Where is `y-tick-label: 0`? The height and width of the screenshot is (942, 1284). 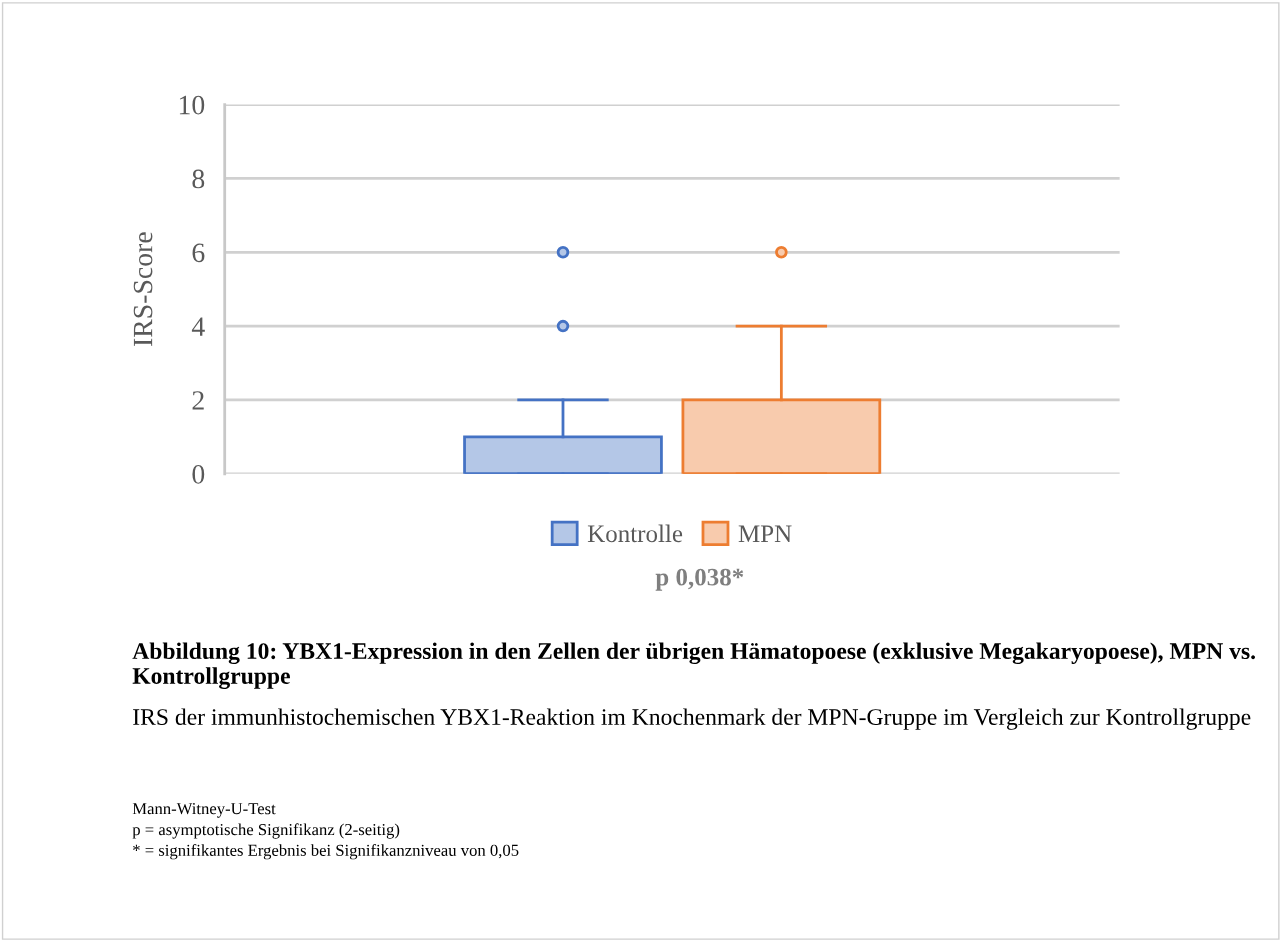
y-tick-label: 0 is located at coordinates (198, 474).